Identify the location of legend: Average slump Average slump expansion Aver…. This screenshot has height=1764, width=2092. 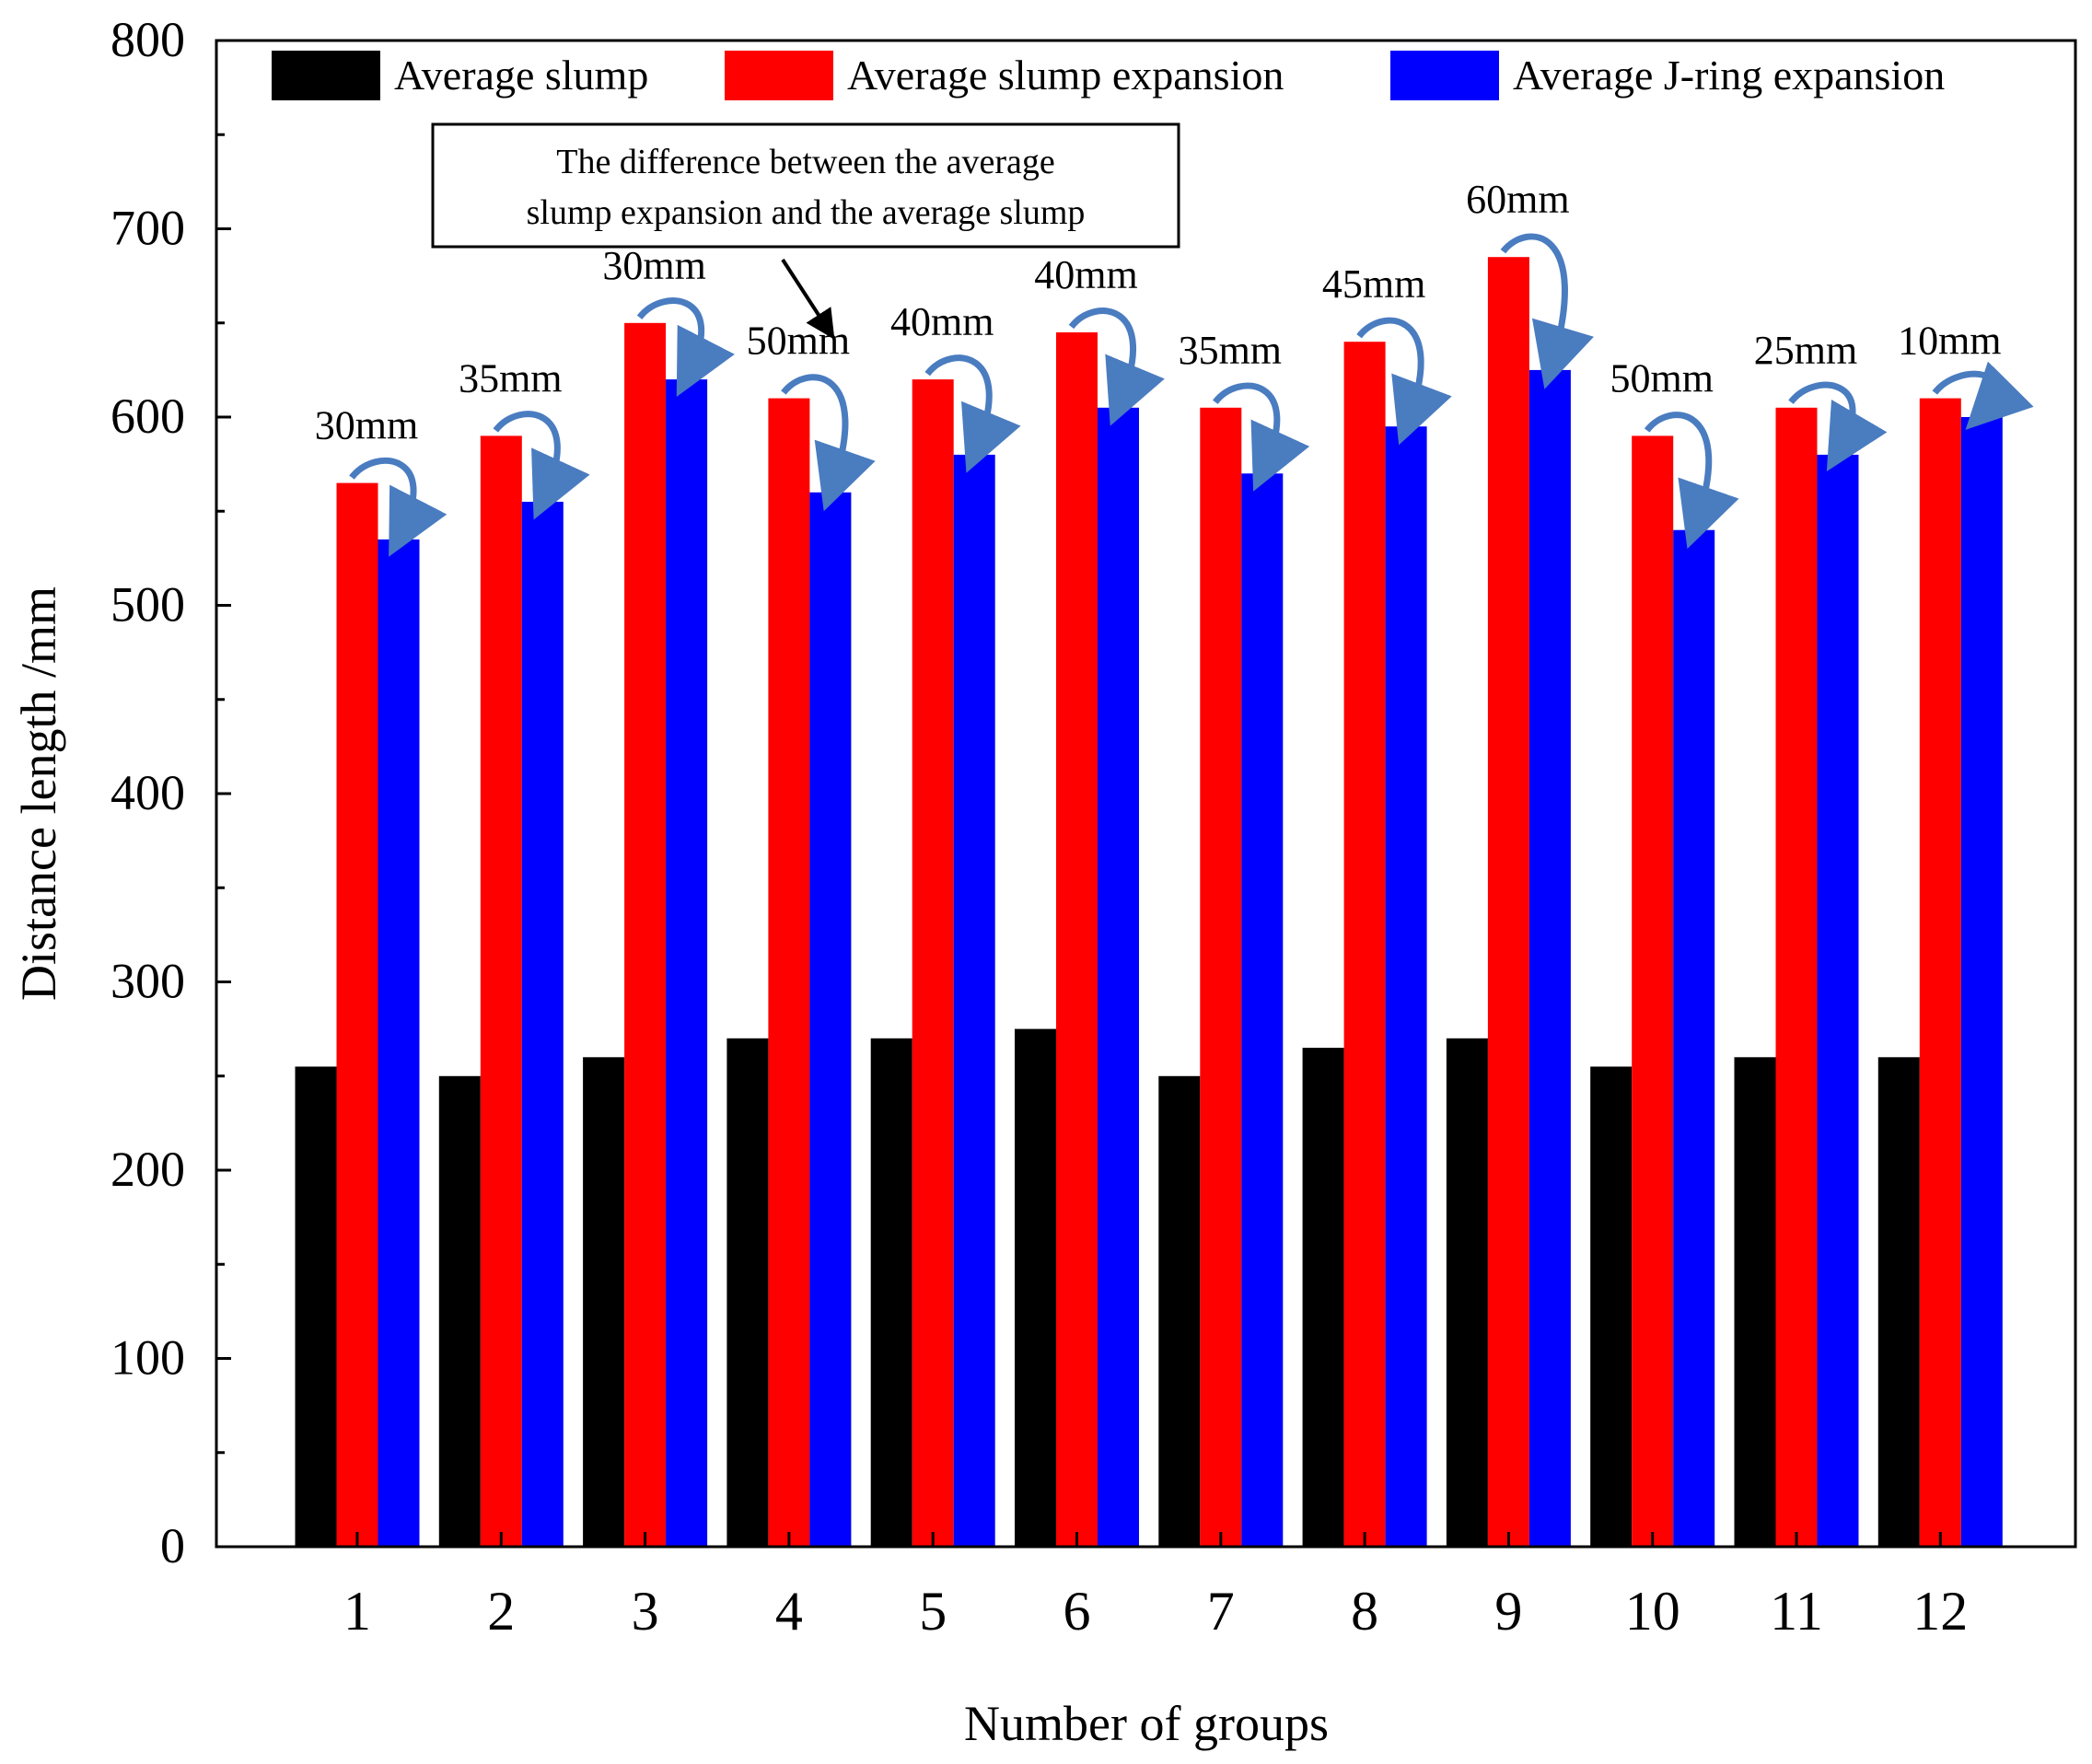
(1108, 75).